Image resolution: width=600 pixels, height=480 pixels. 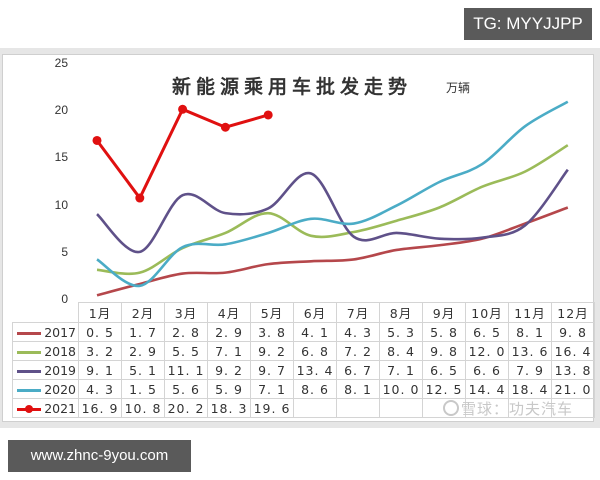 What do you see at coordinates (143, 389) in the screenshot?
I see `value-cell: 1. 5` at bounding box center [143, 389].